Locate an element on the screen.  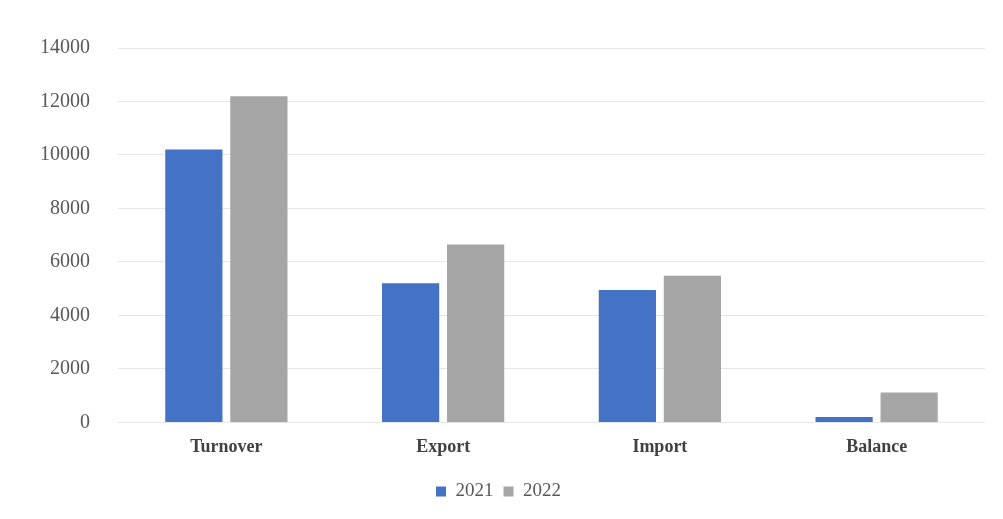
x-tick-label: Balance is located at coordinates (877, 445).